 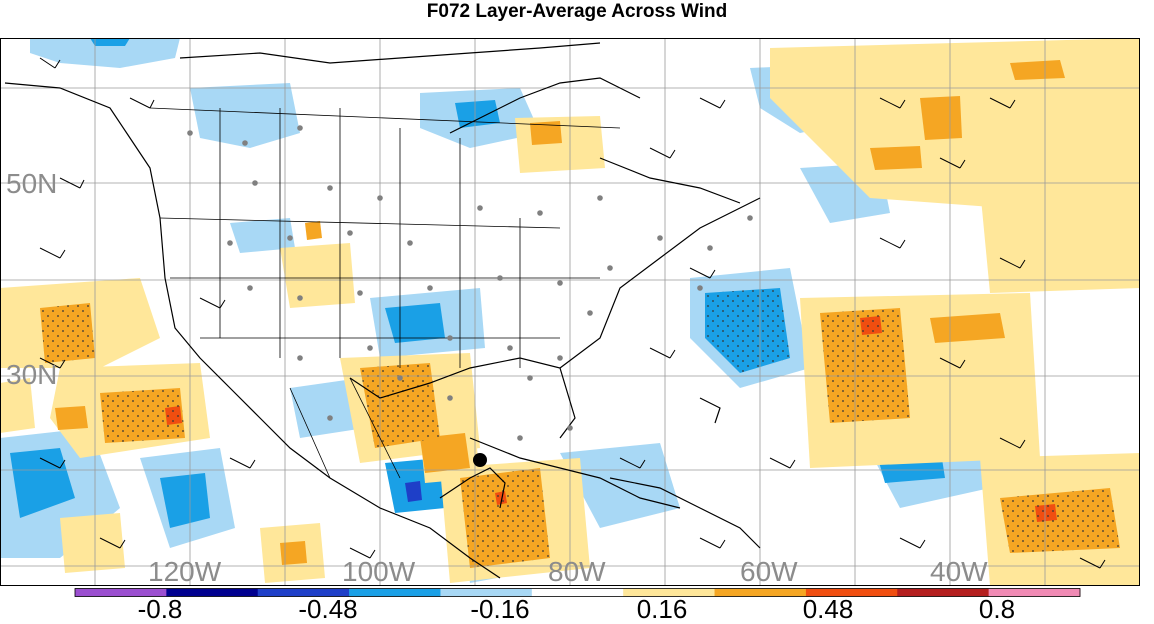 I want to click on colorbar-tick-label: 0.8, so click(x=997, y=609).